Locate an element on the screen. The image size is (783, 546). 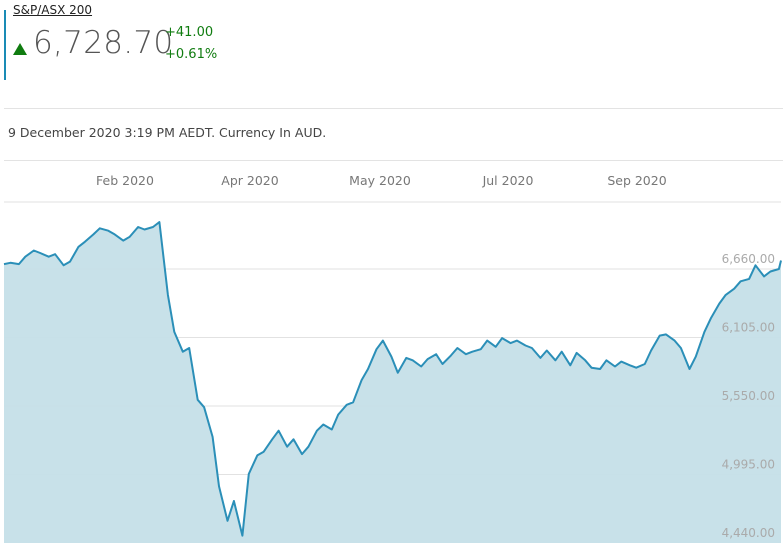
x-tick-label: May 2020 is located at coordinates (380, 180).